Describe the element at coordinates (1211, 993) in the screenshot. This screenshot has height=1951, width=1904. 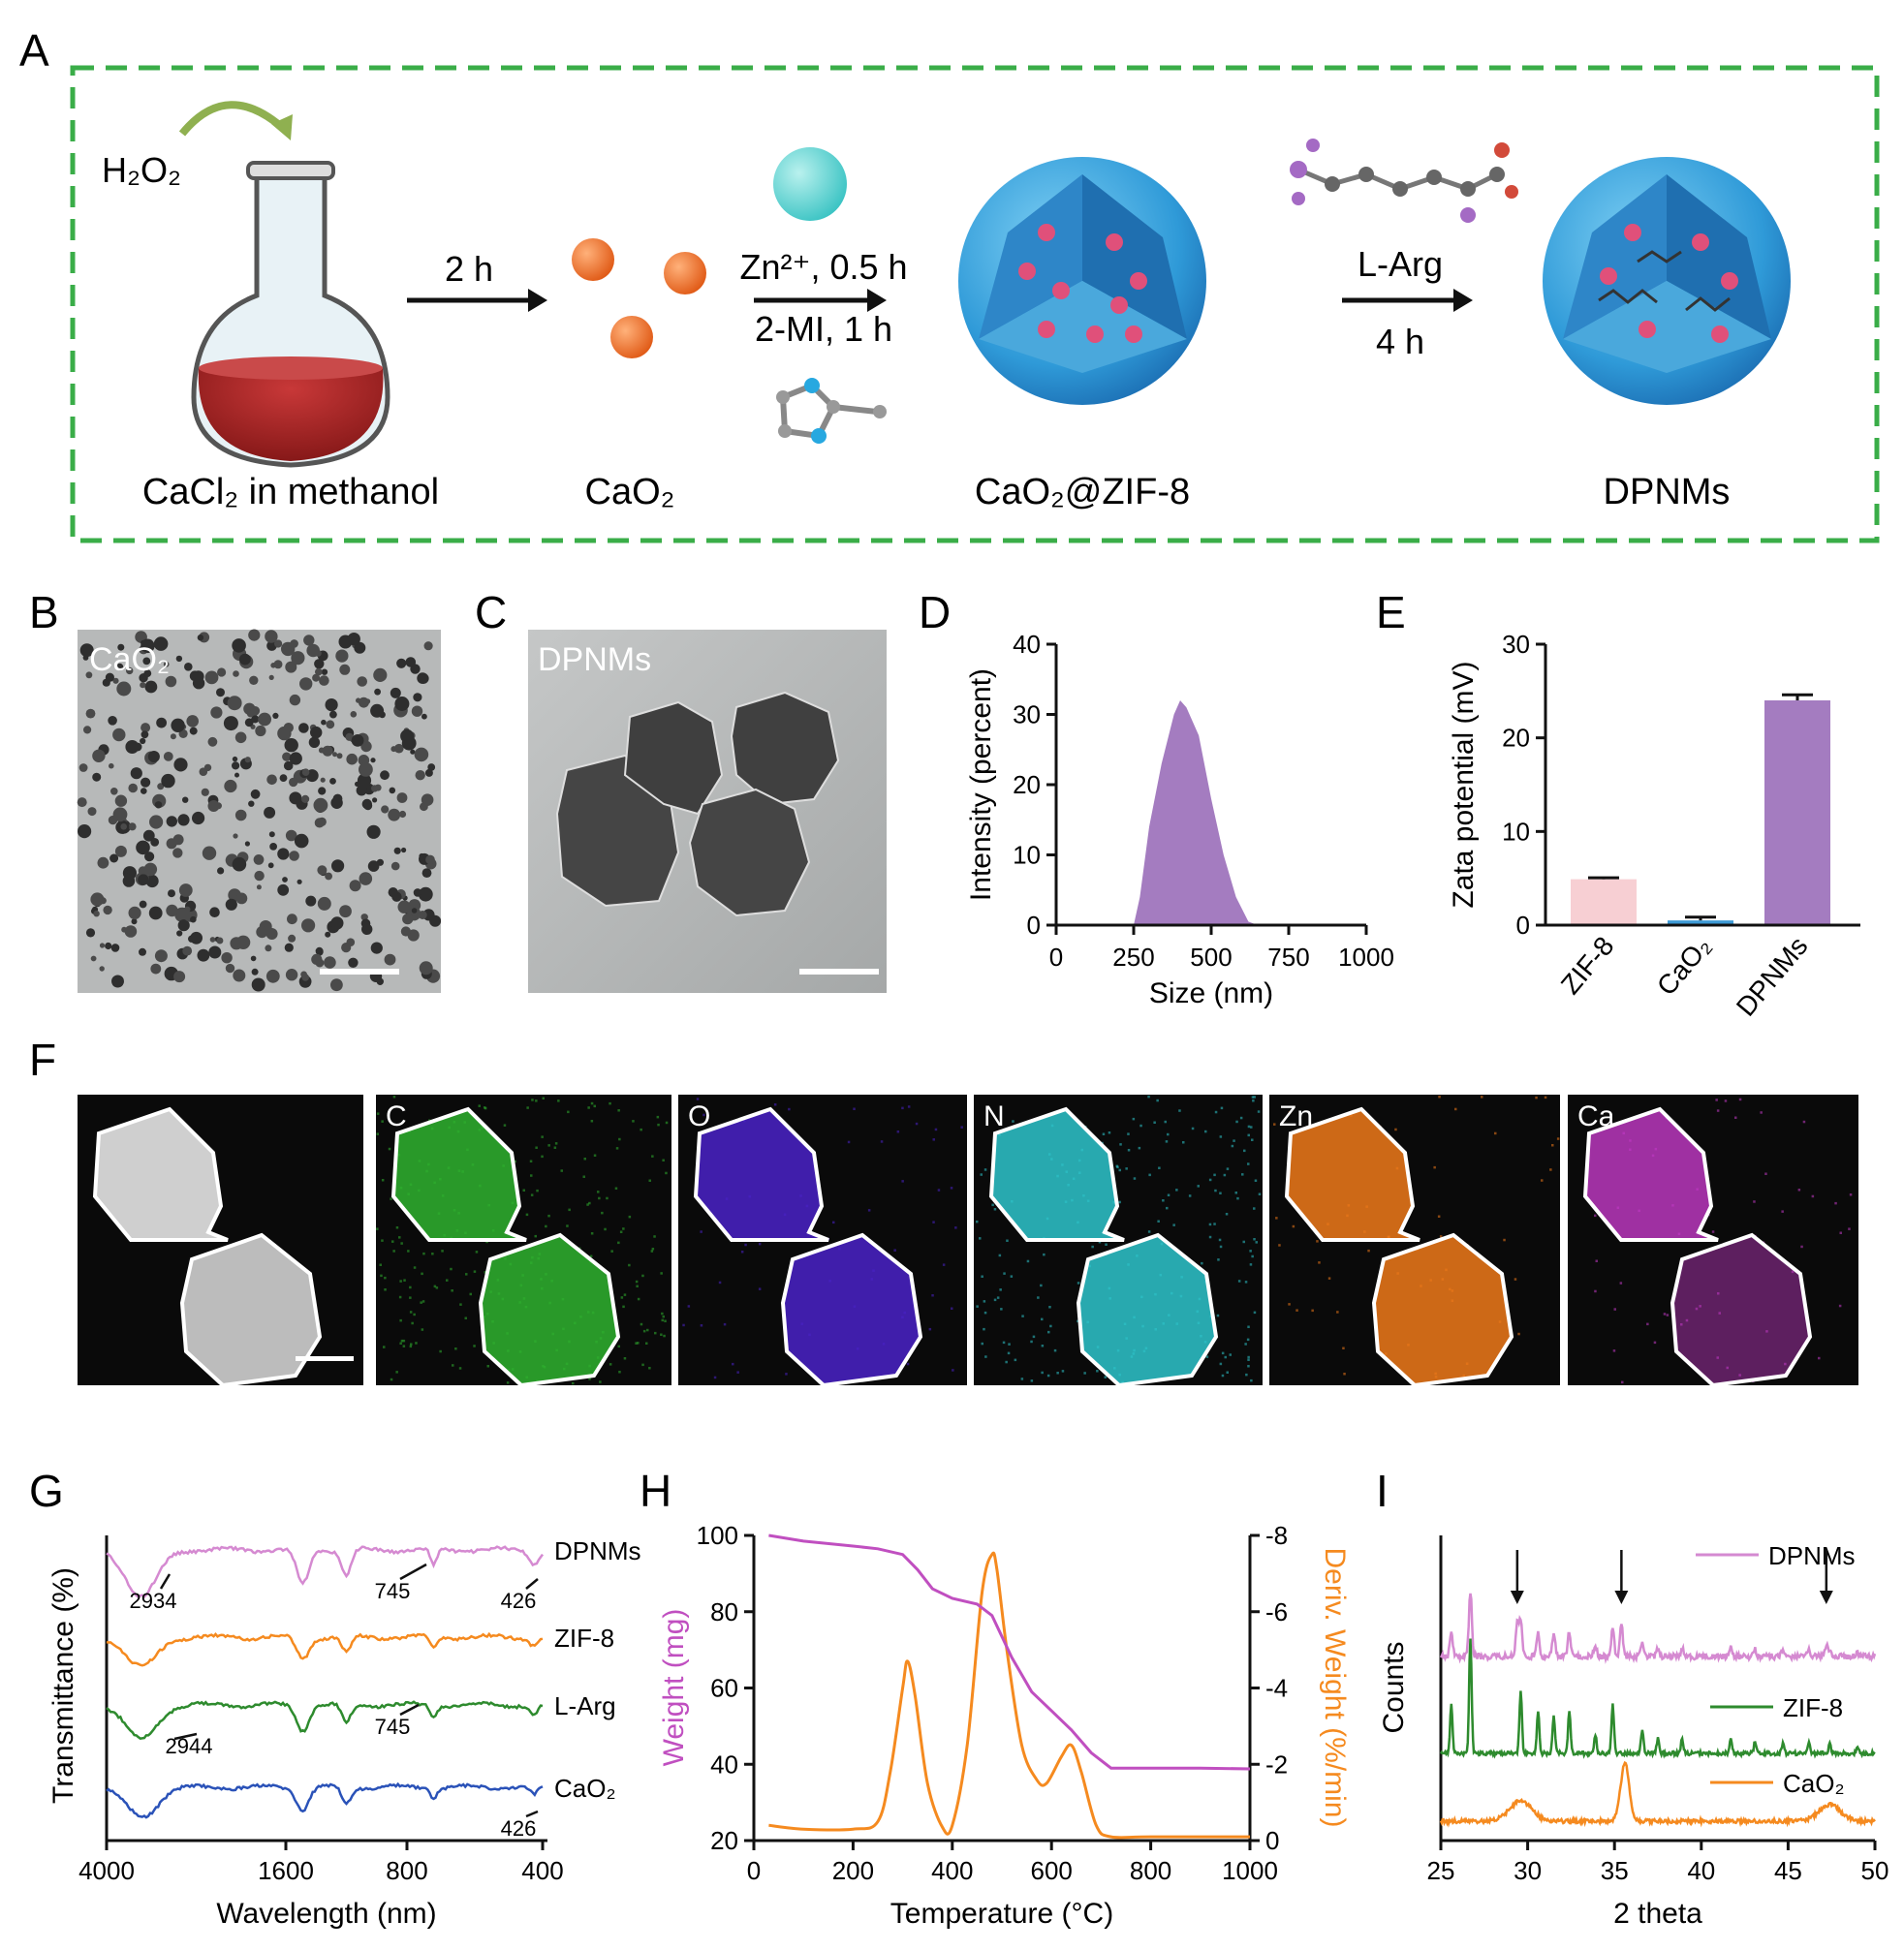
I see `x-axis-title: Size (nm)` at that location.